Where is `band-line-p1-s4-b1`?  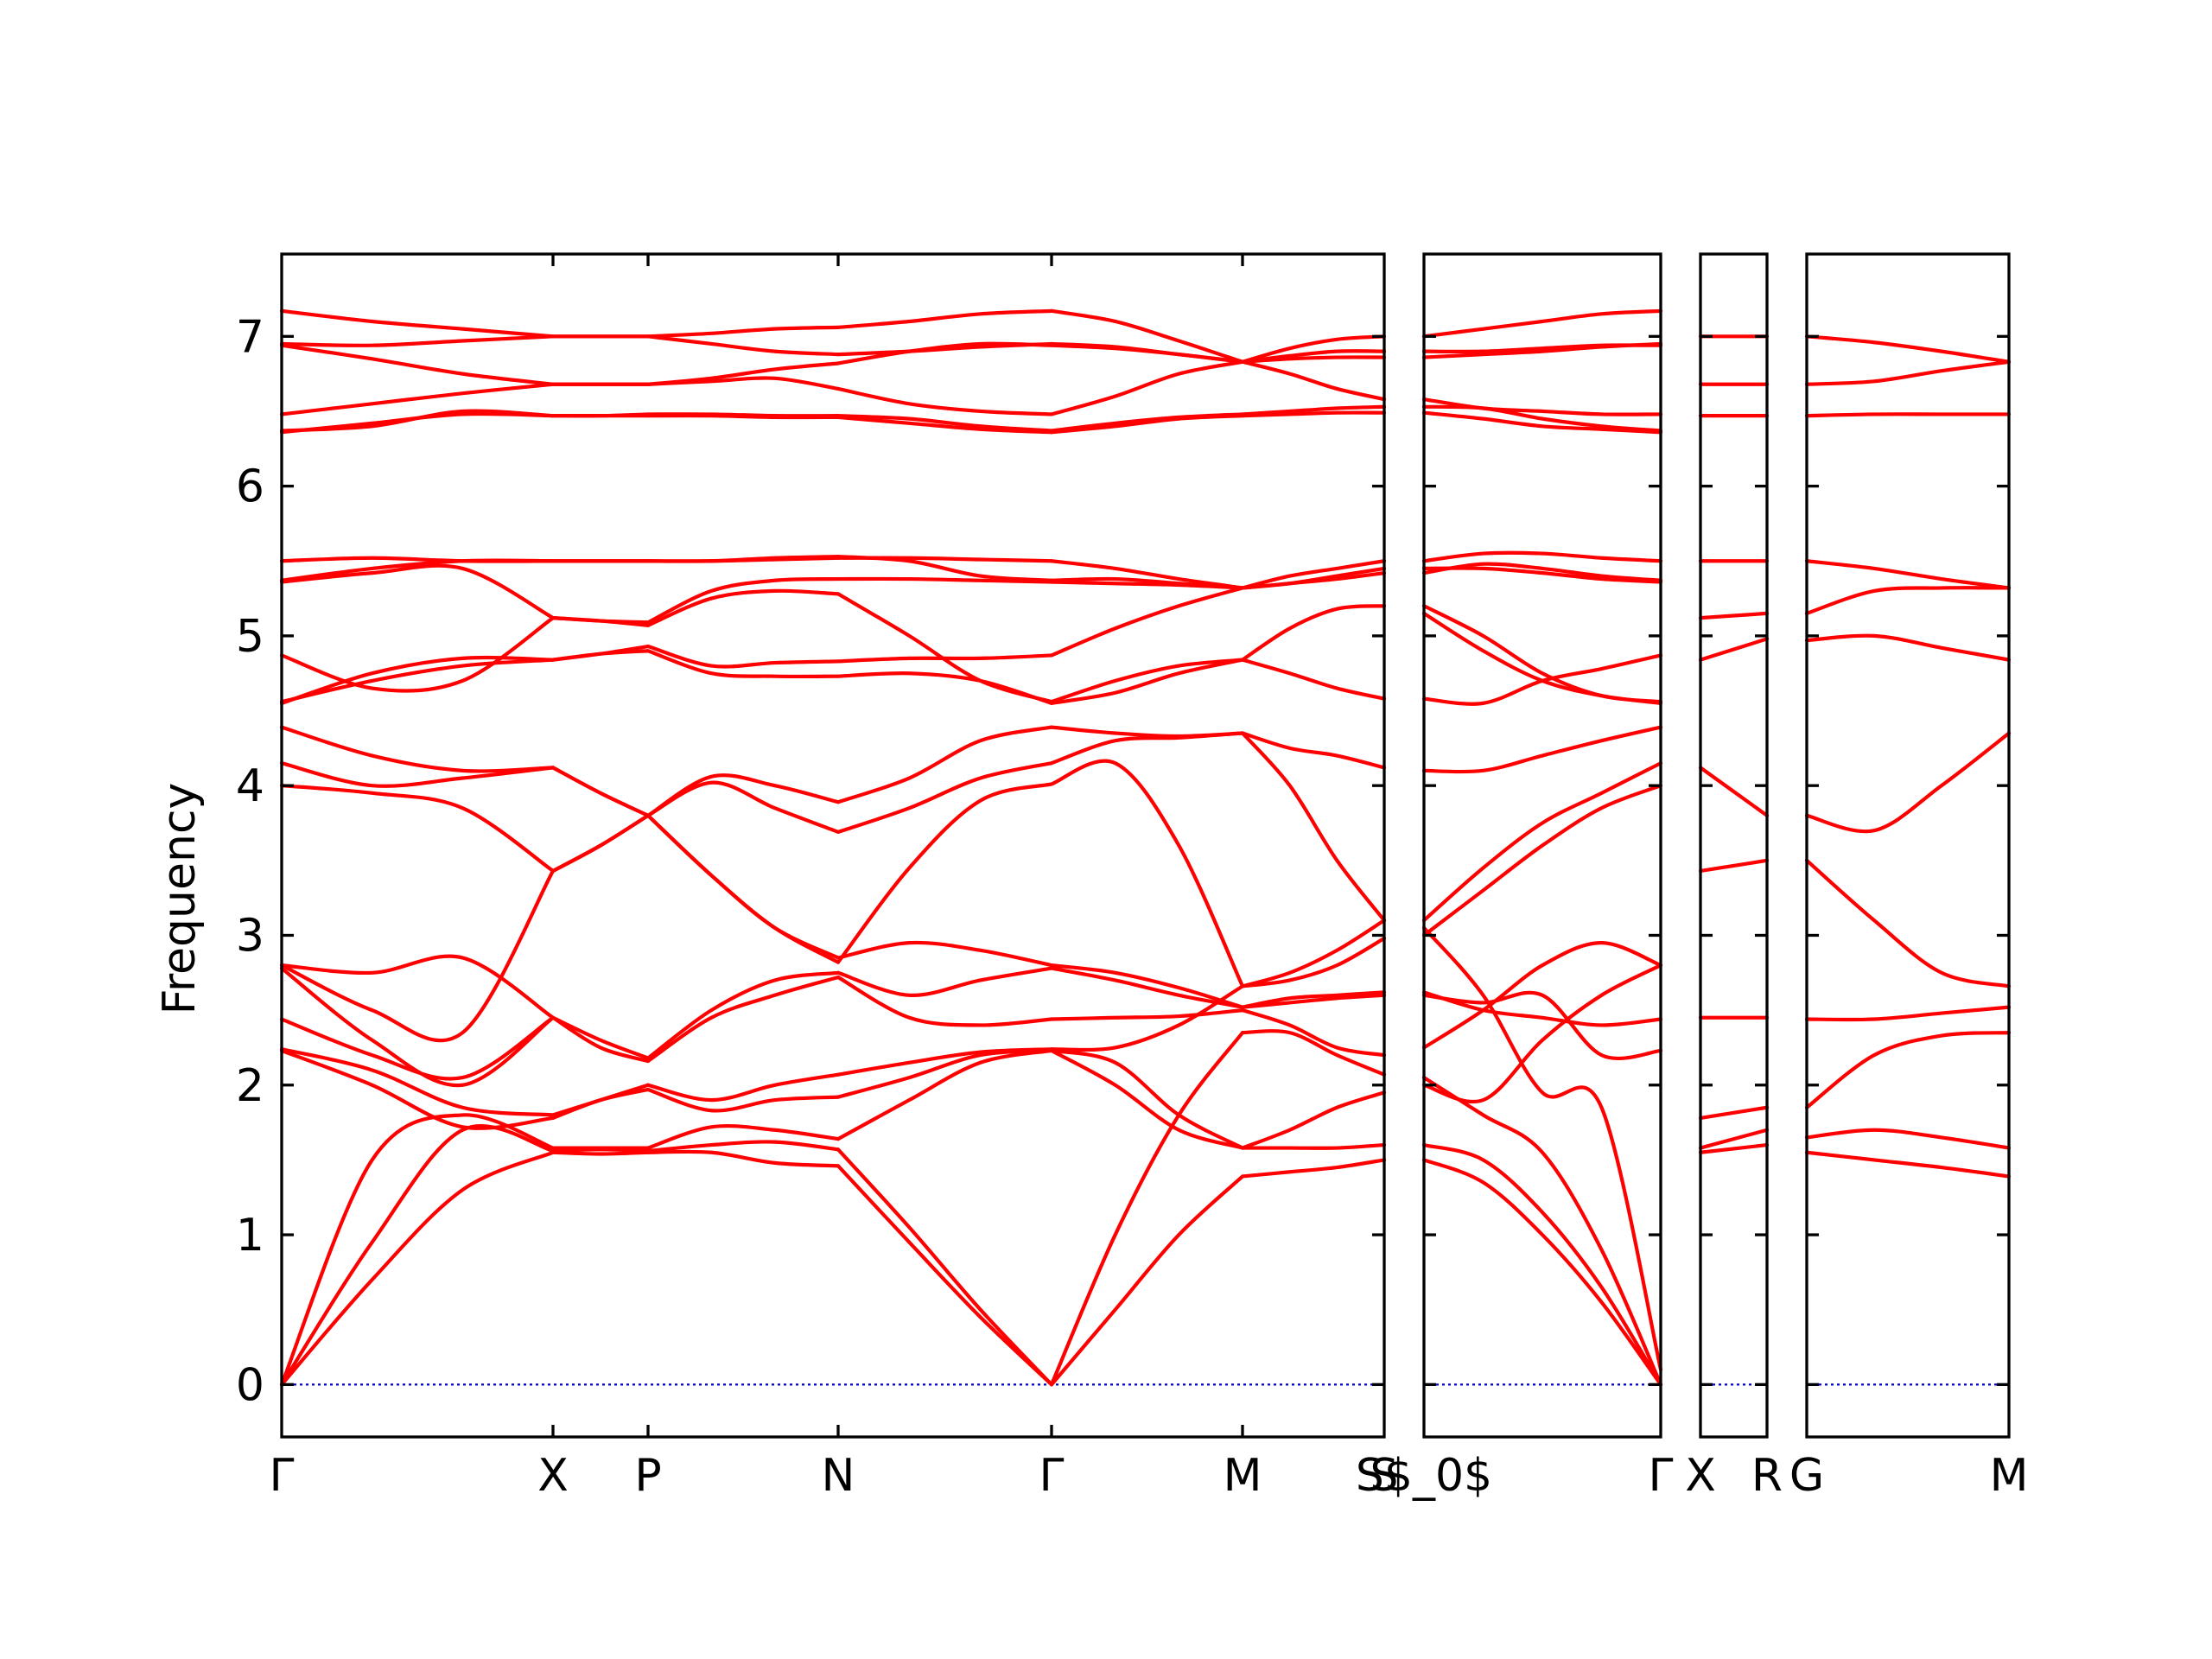
band-line-p1-s4-b1 is located at coordinates (945, 1275).